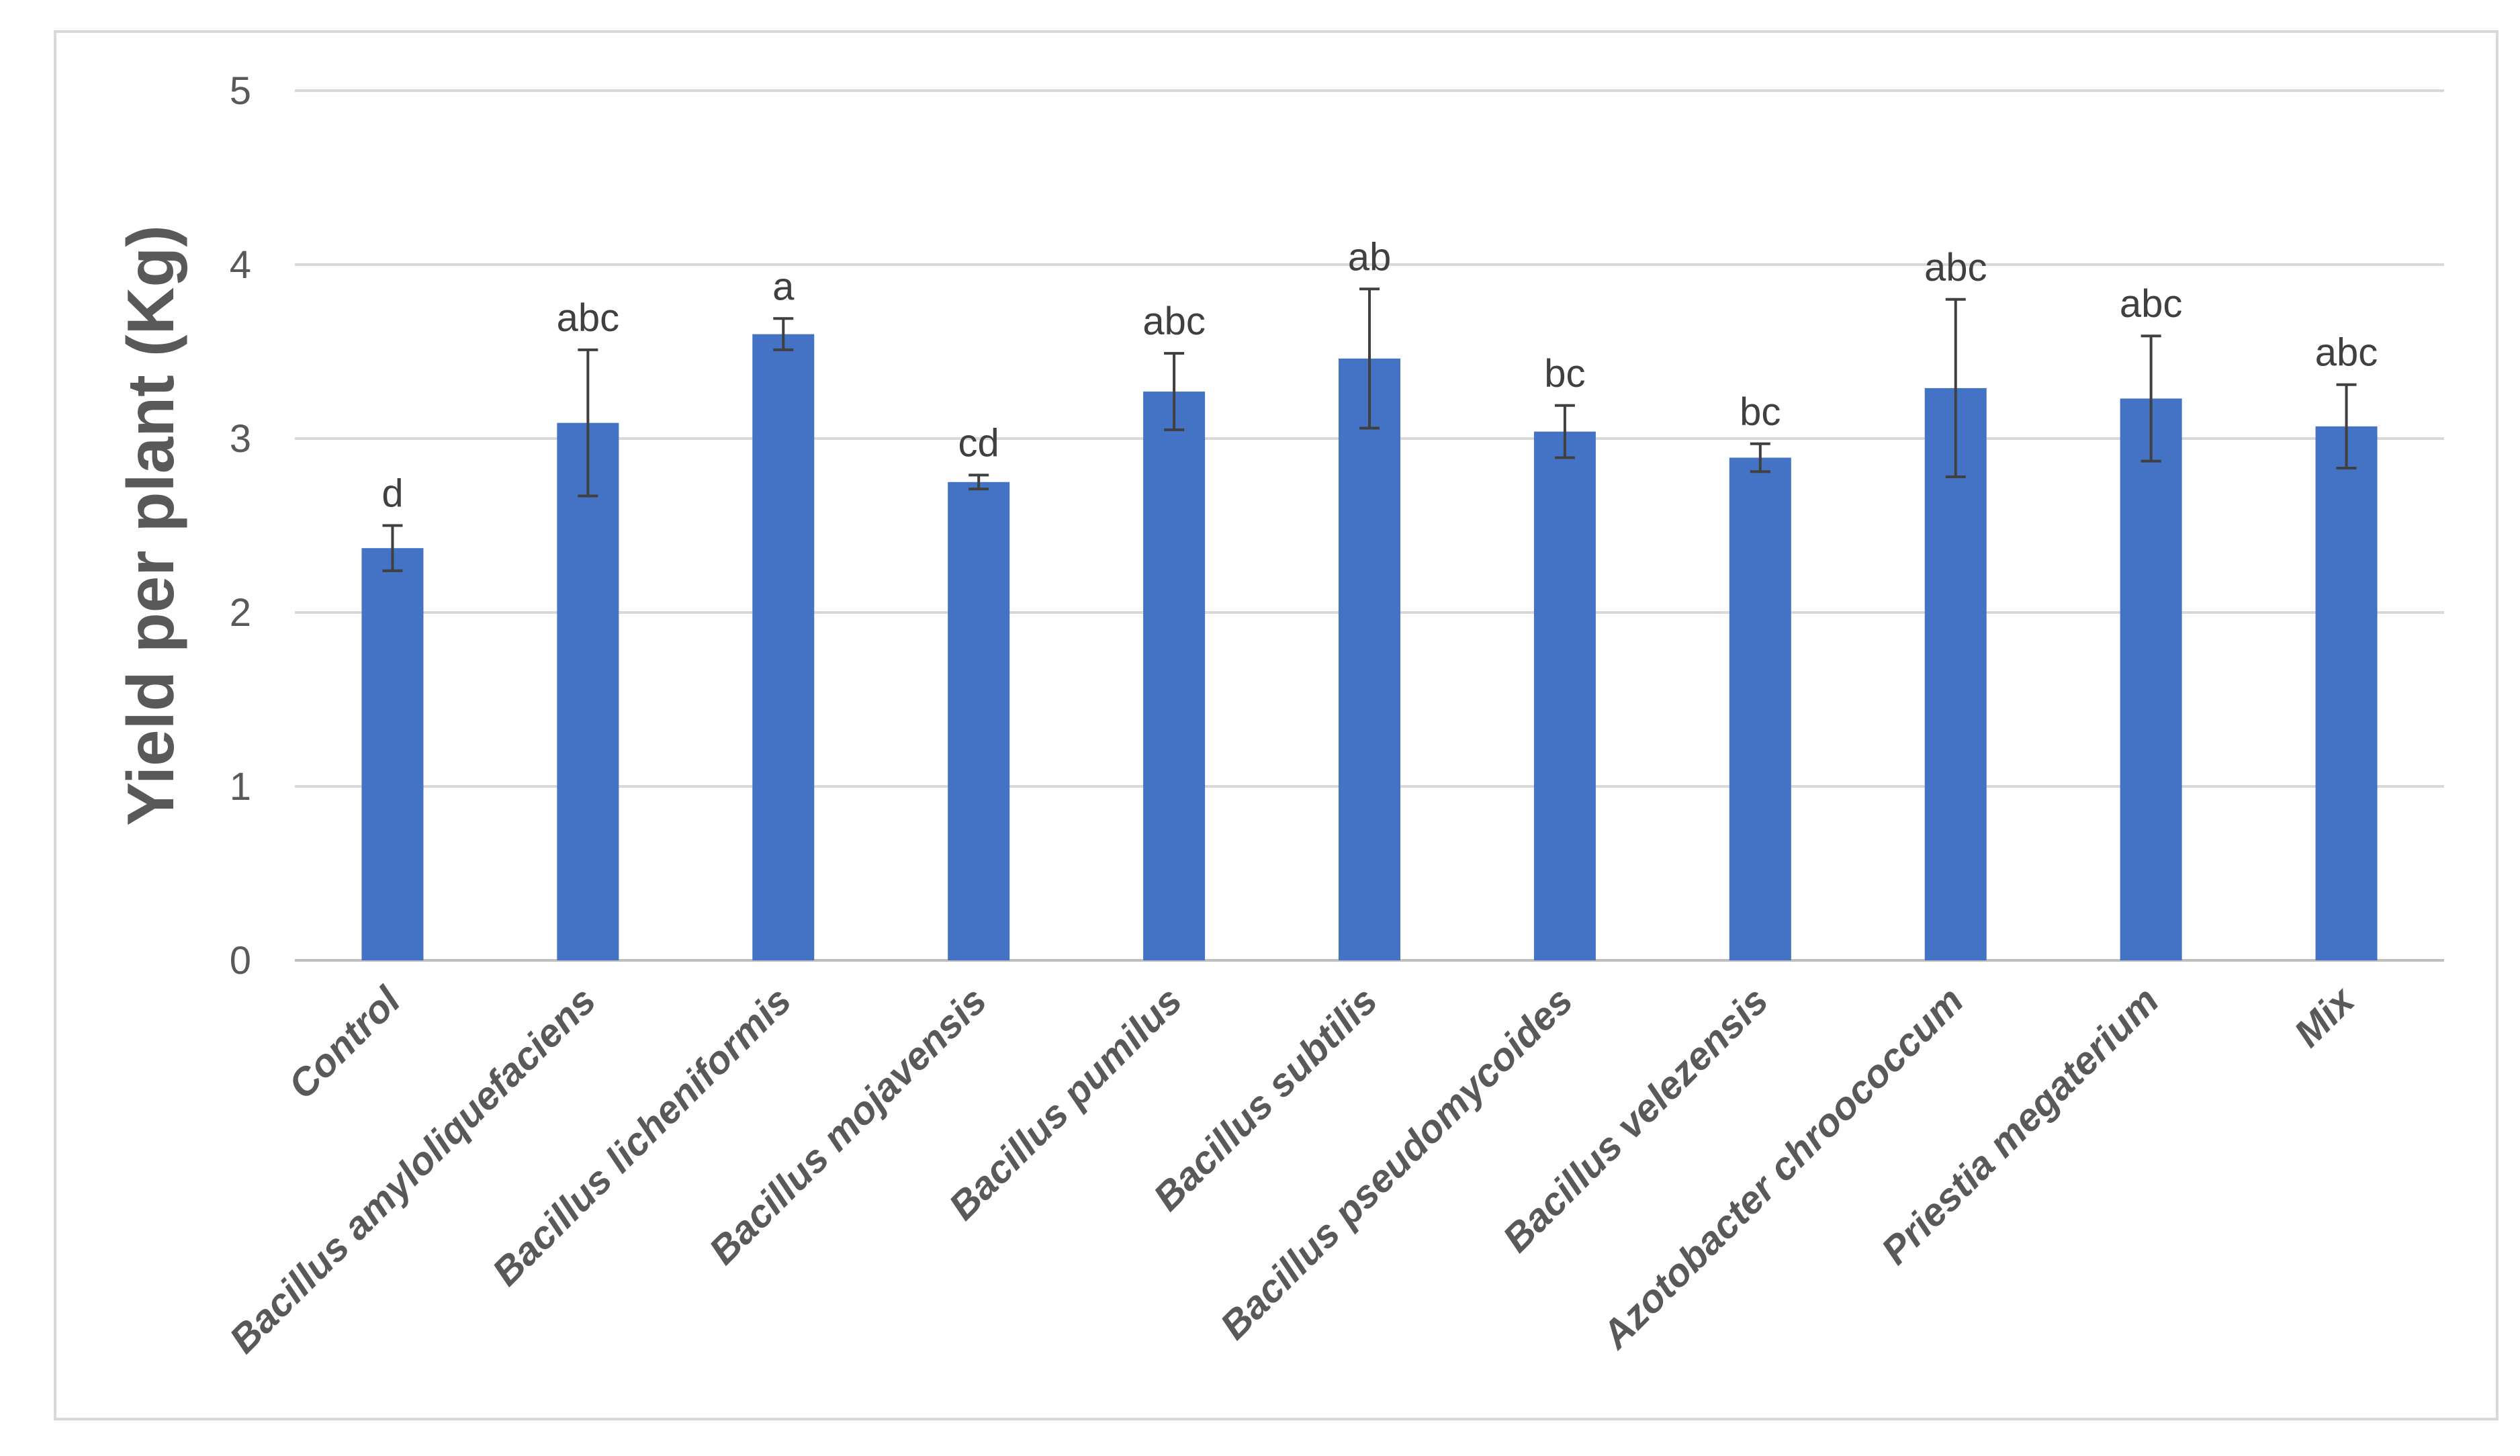  What do you see at coordinates (2325, 1016) in the screenshot?
I see `x-tick-label: Mix` at bounding box center [2325, 1016].